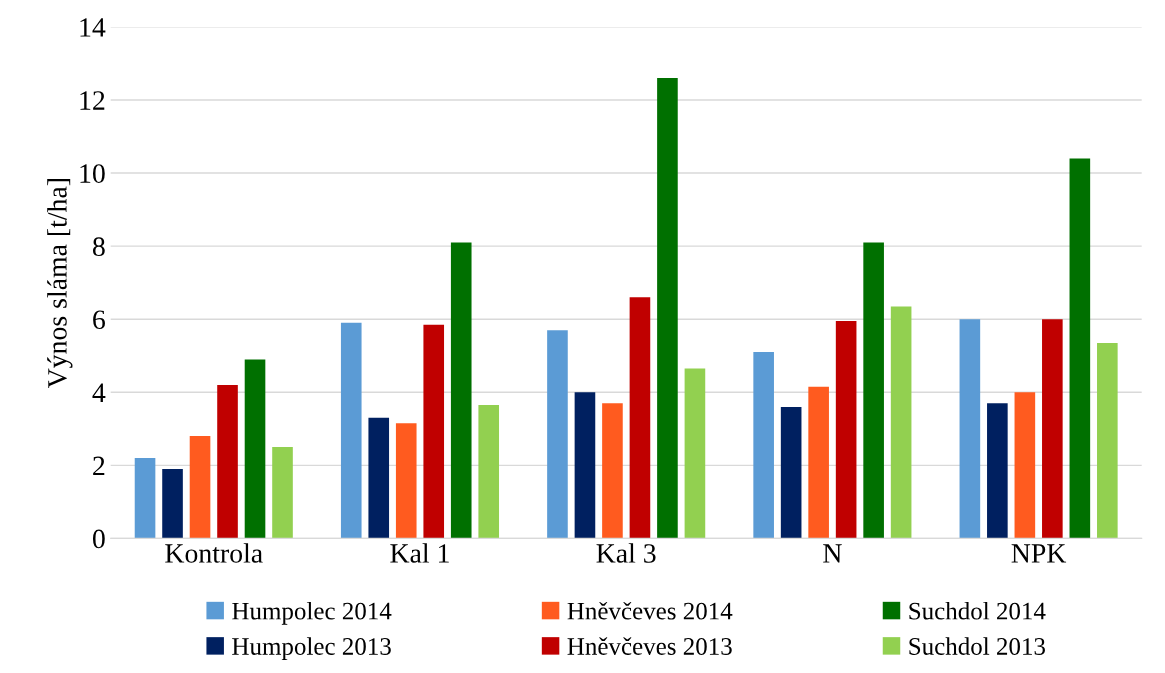 The width and height of the screenshot is (1165, 673). I want to click on y-tick-label: 12, so click(92, 100).